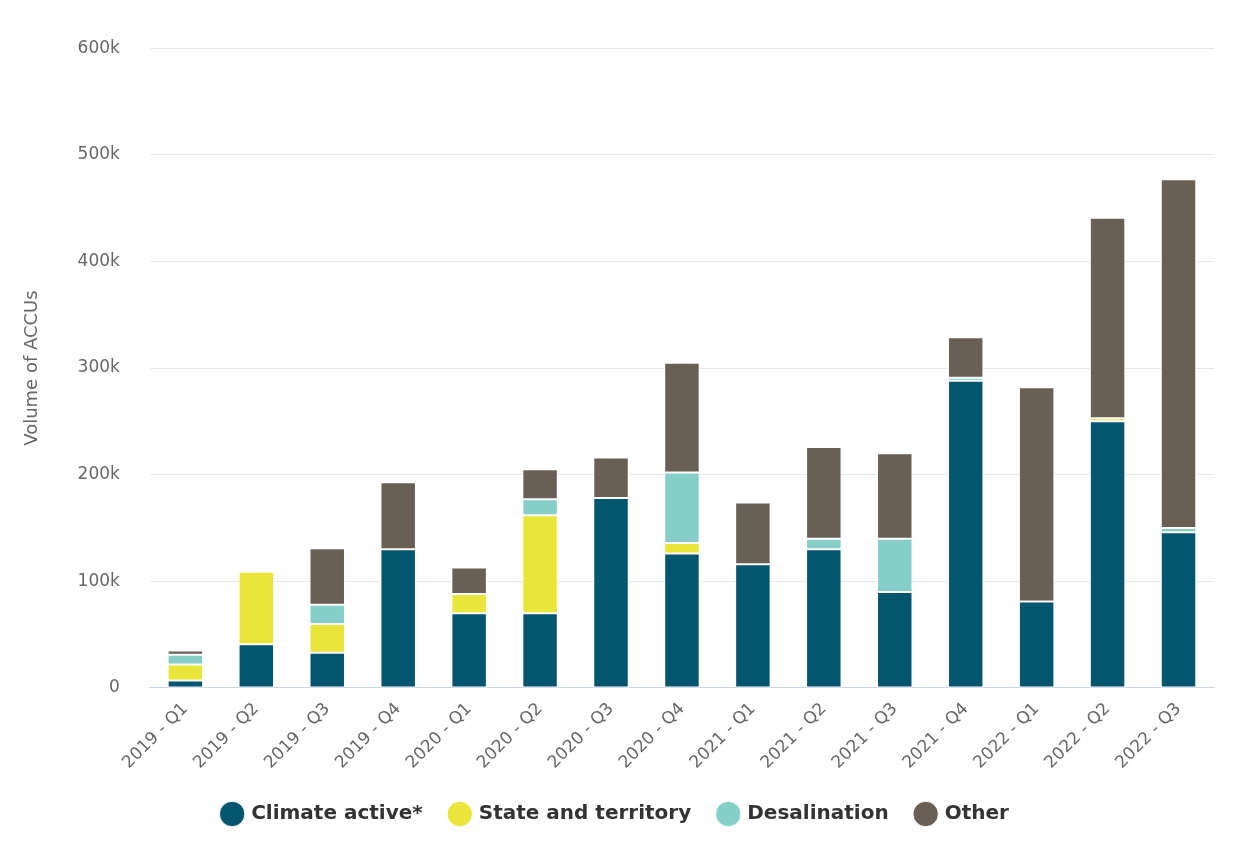 The width and height of the screenshot is (1244, 854). I want to click on legend-label: State and territory, so click(585, 812).